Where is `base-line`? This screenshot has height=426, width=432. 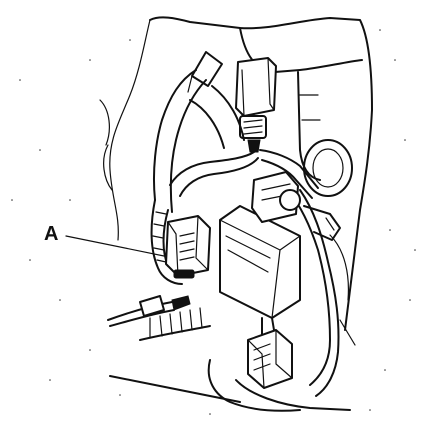
base-line is located at coordinates (175, 389).